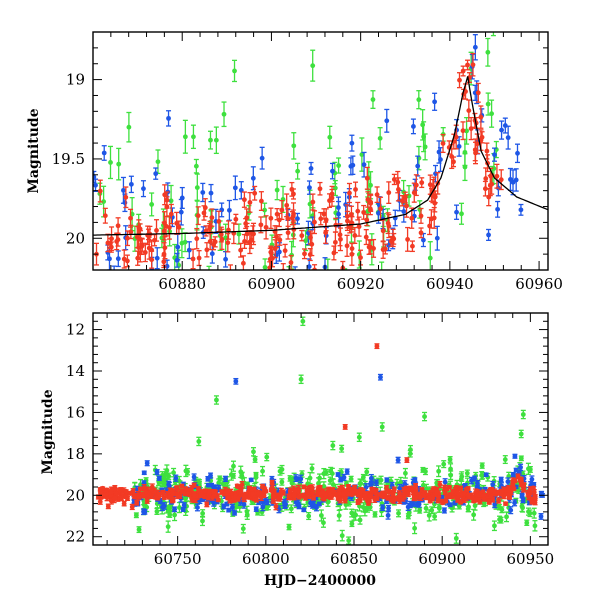 Image resolution: width=600 pixels, height=600 pixels. Describe the element at coordinates (272, 284) in the screenshot. I see `x-tick-label: 60900` at that location.